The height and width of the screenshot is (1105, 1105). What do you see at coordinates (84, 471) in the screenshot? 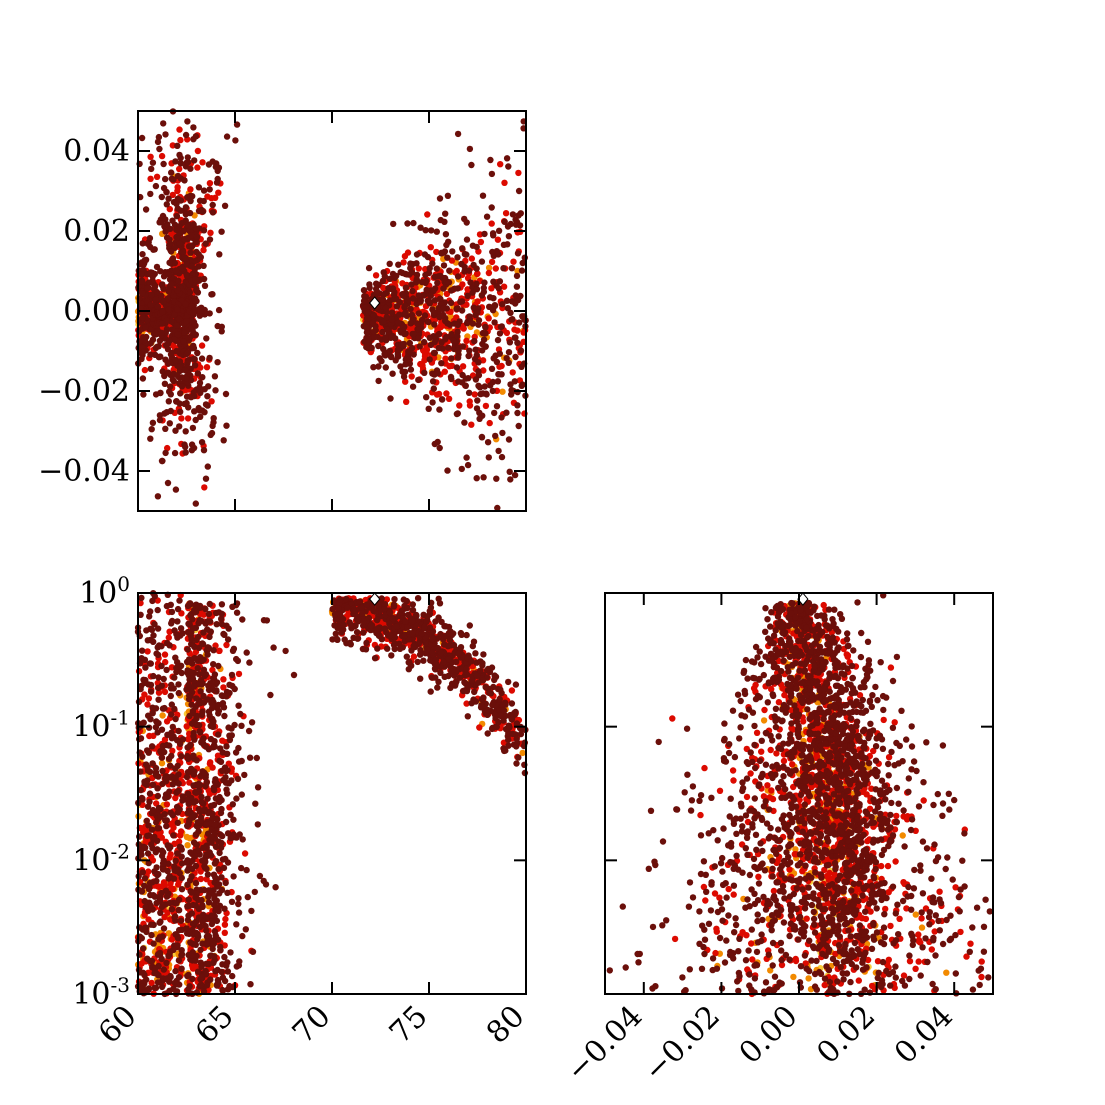
I see `y-tick-label: −0.04` at bounding box center [84, 471].